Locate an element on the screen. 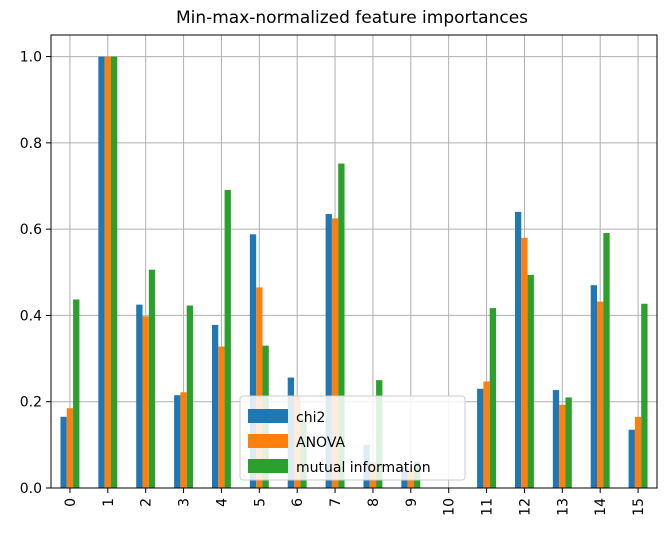 This screenshot has height=536, width=668. x-tick-label: 15 is located at coordinates (639, 507).